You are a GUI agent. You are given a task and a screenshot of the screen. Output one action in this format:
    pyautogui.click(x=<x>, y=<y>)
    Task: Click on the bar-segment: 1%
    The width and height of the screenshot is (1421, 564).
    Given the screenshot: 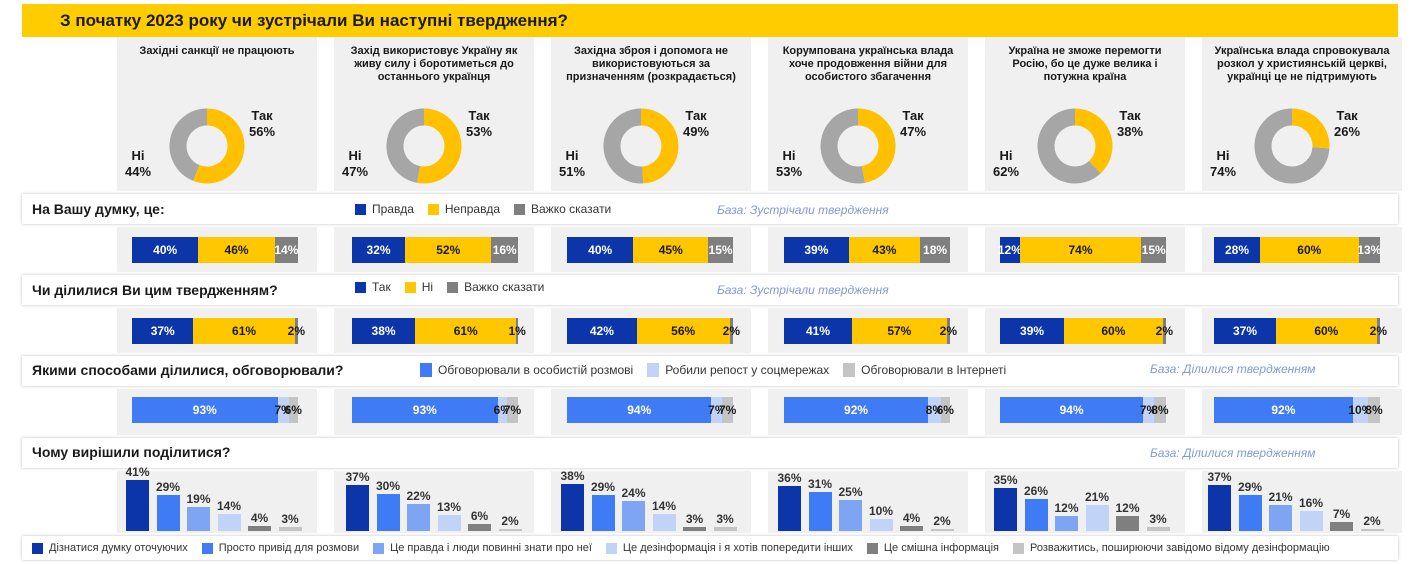 What is the action you would take?
    pyautogui.click(x=517, y=331)
    